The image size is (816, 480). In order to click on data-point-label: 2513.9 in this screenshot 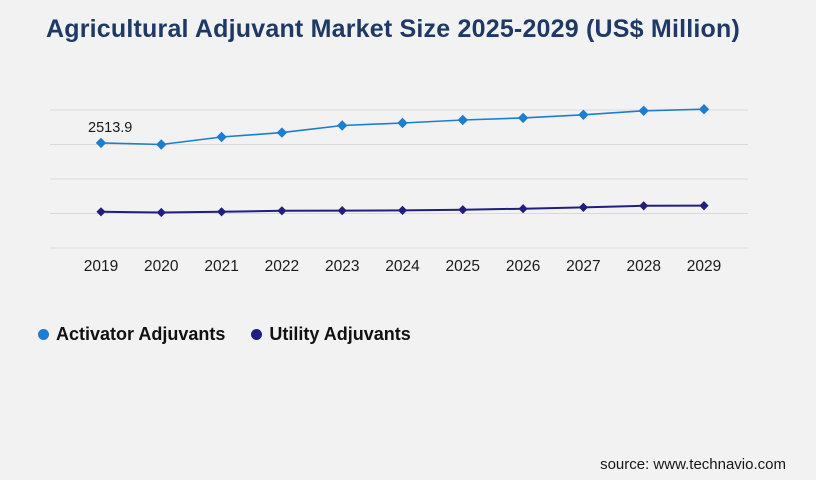, I will do `click(110, 128)`.